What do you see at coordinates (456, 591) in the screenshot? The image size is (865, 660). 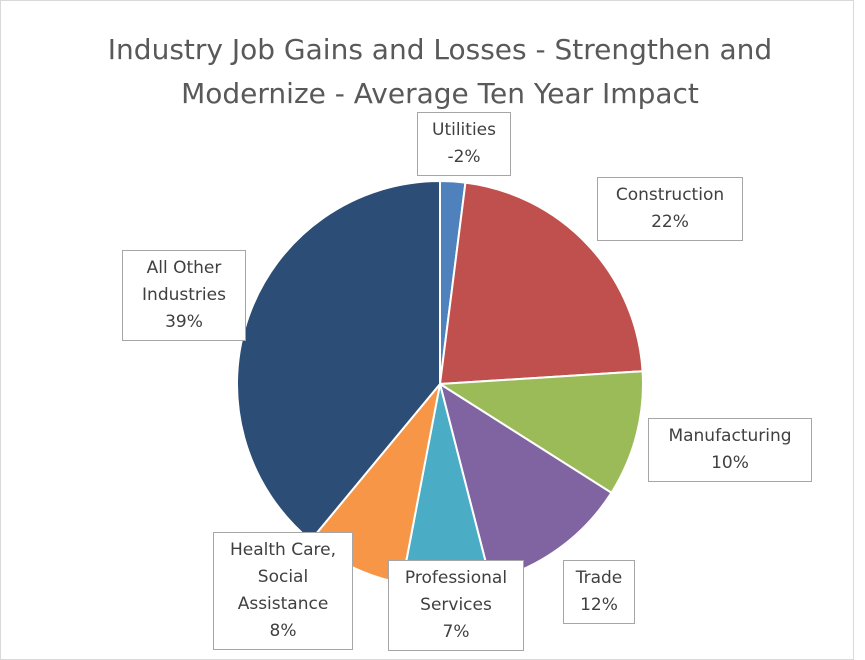 I see `category-label: Professional Services` at bounding box center [456, 591].